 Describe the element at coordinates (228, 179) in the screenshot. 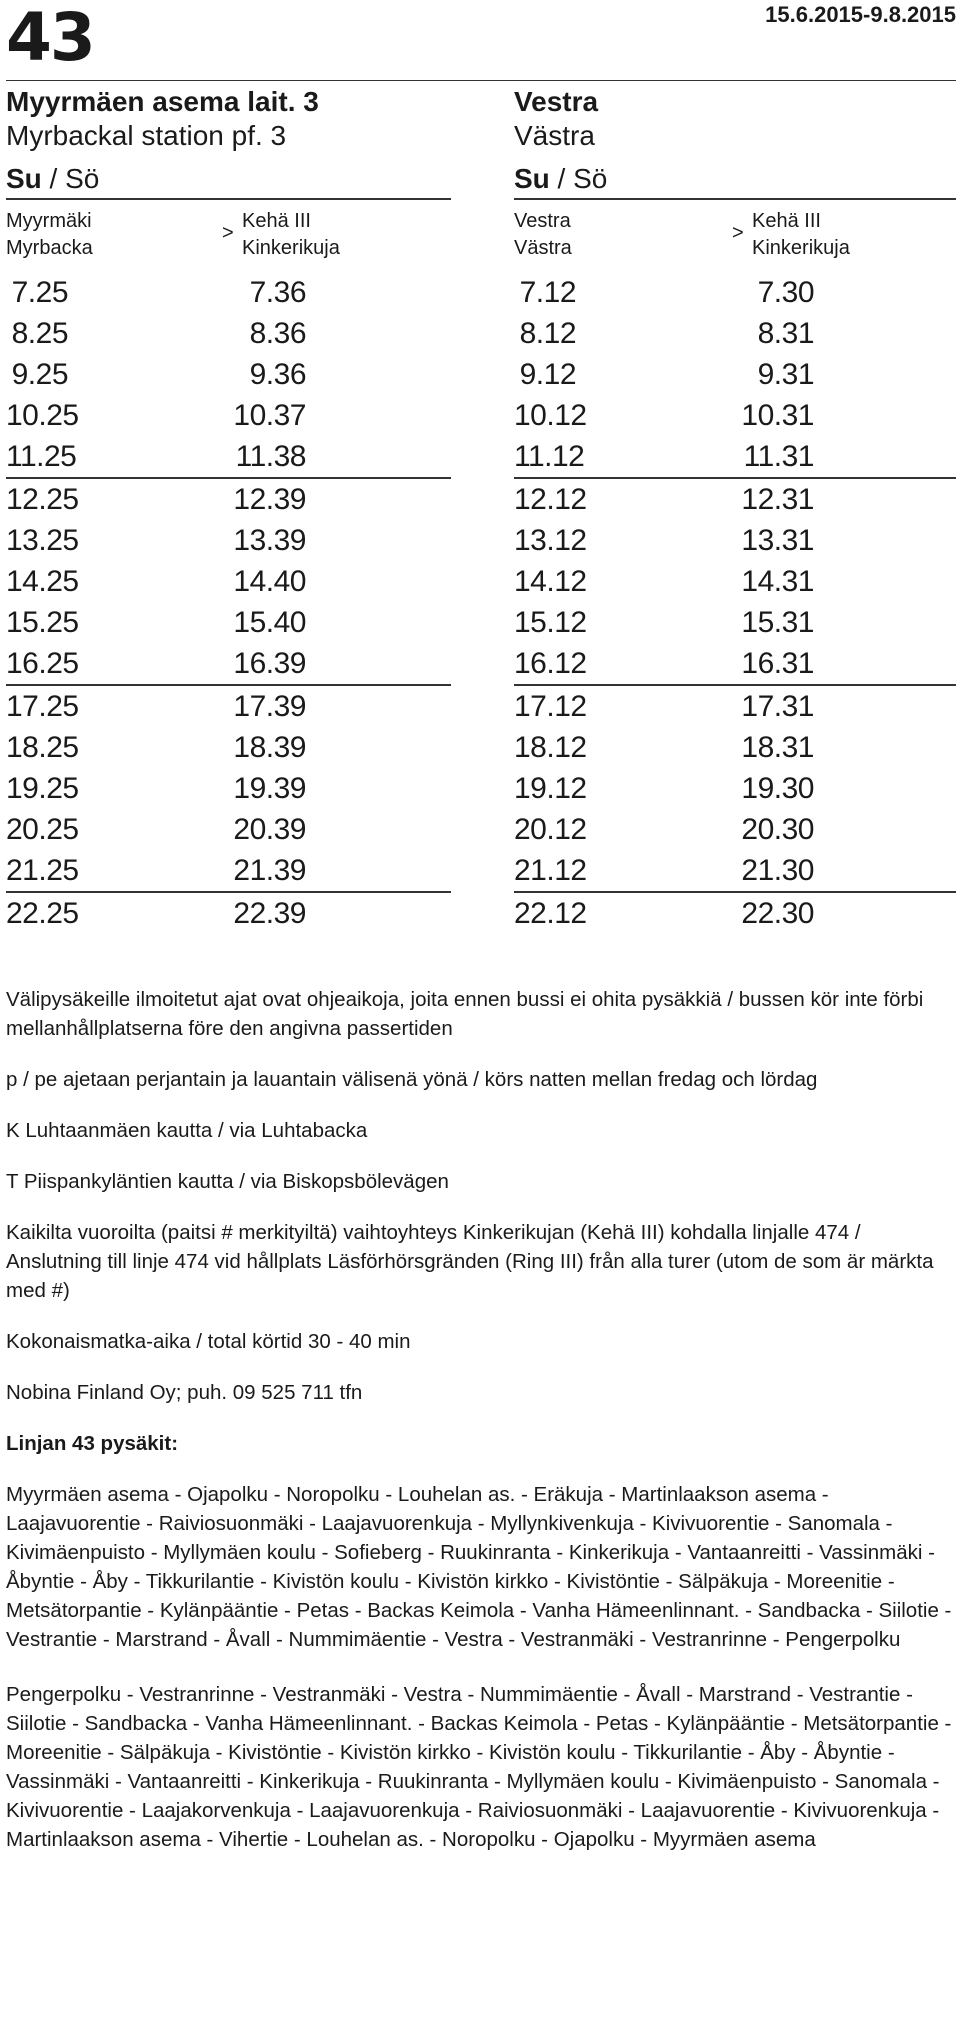

I see `day-label: Su / Sö` at that location.